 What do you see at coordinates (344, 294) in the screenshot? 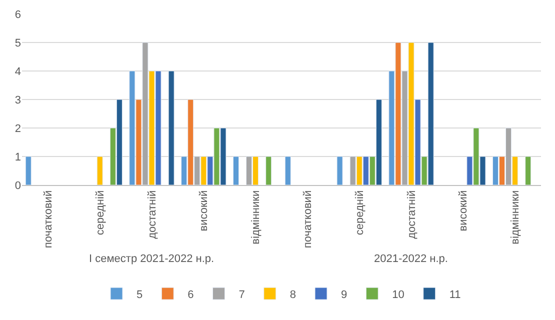
I see `legend-label: 9` at bounding box center [344, 294].